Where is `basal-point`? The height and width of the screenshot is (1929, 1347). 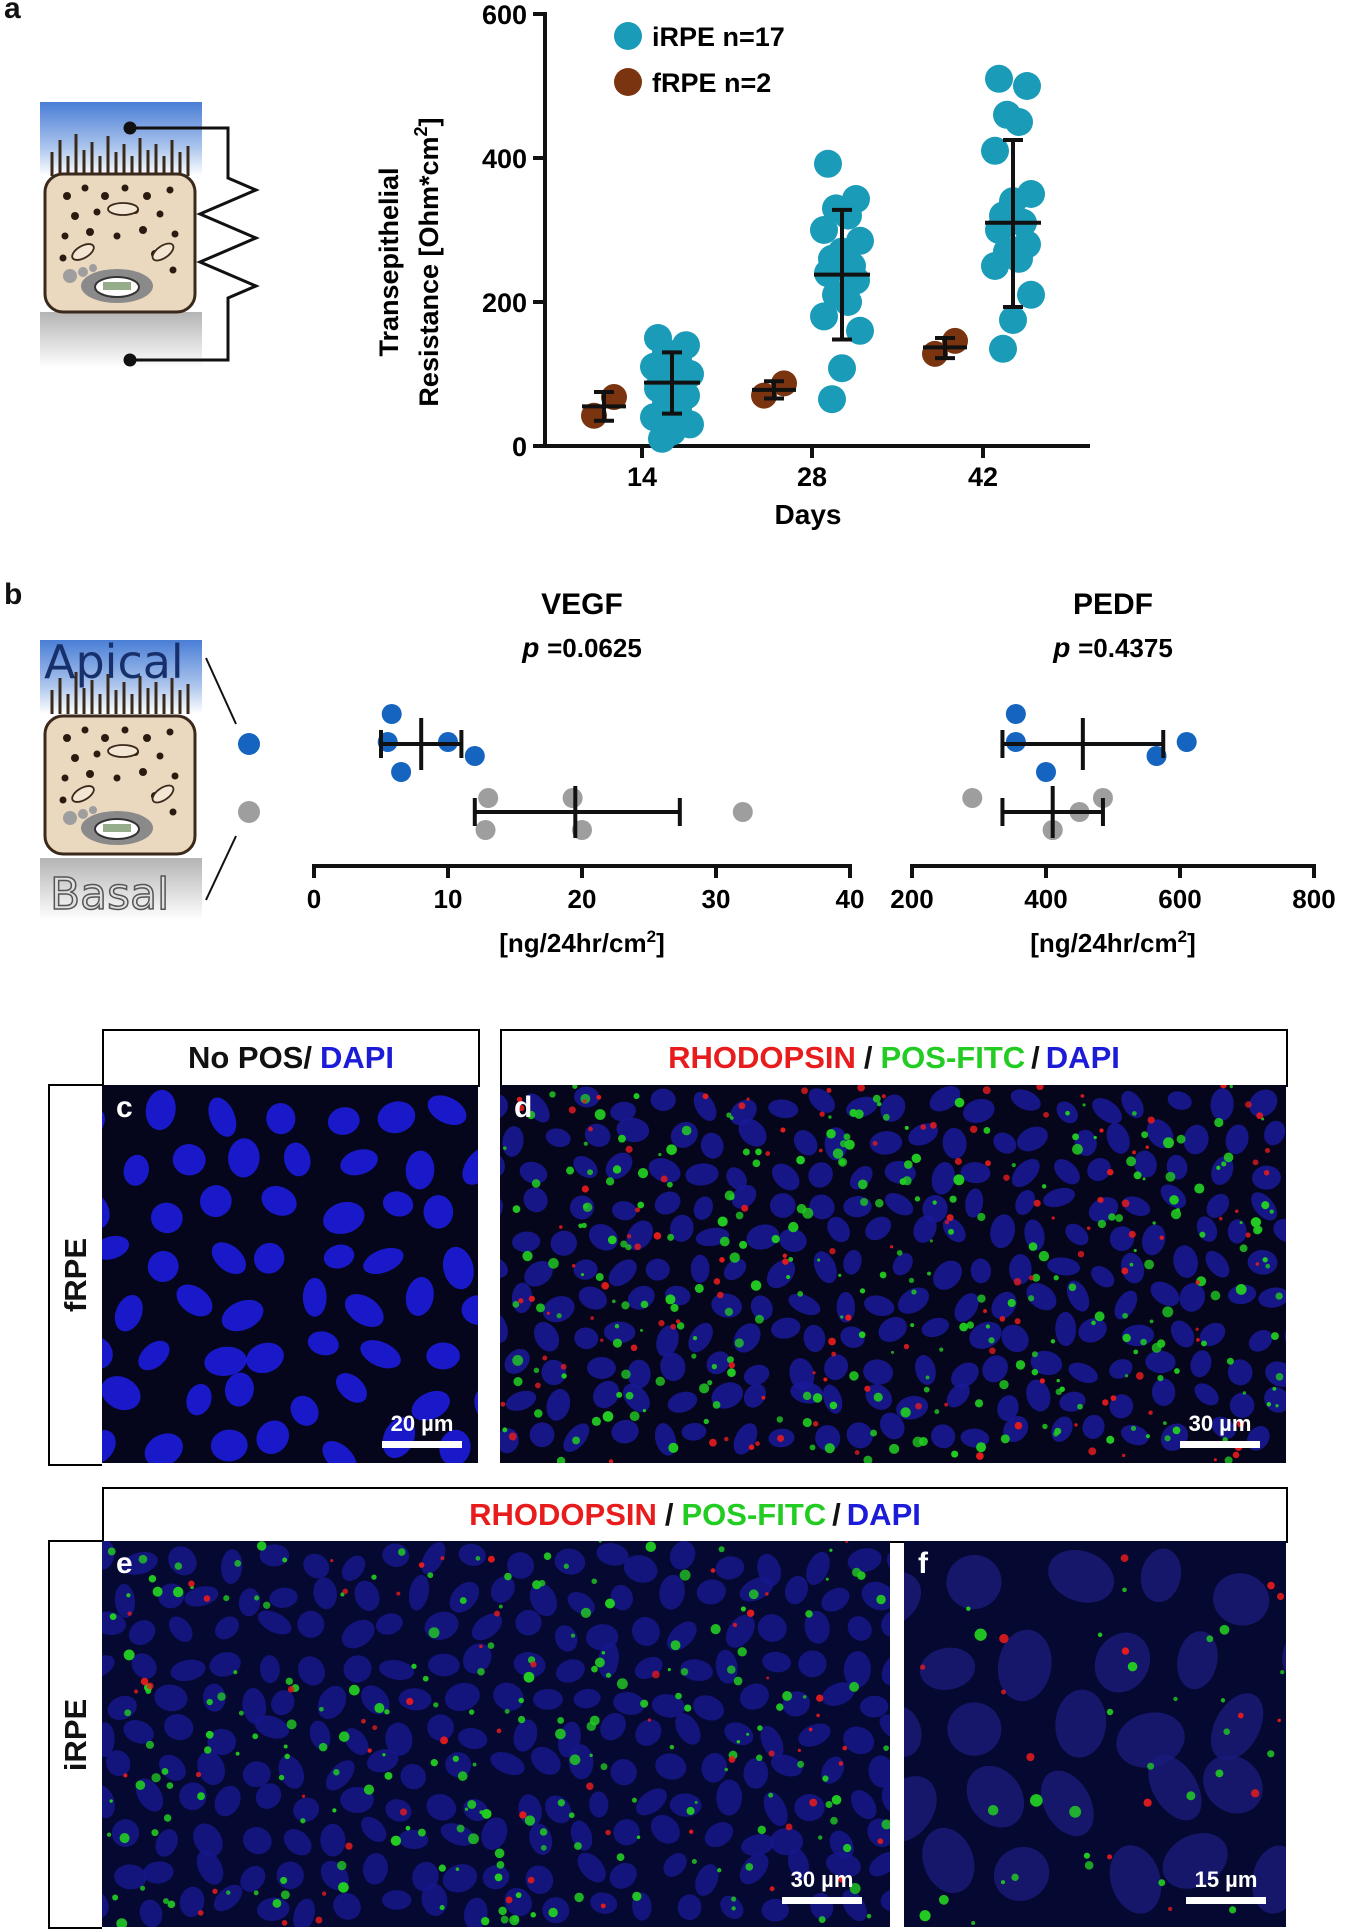
basal-point is located at coordinates (972, 798).